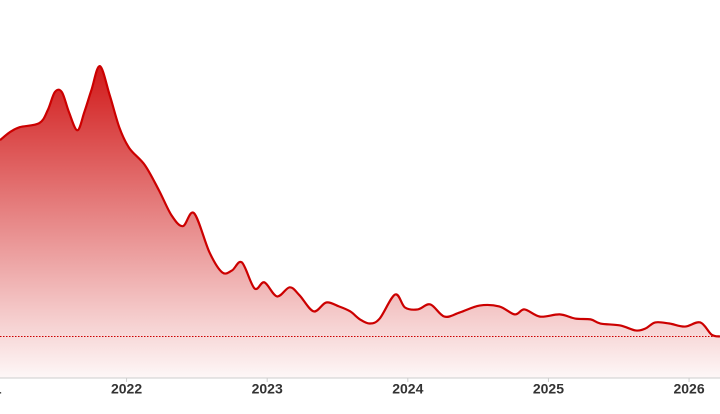 This screenshot has height=414, width=720. I want to click on x-tick-label: 2026, so click(688, 389).